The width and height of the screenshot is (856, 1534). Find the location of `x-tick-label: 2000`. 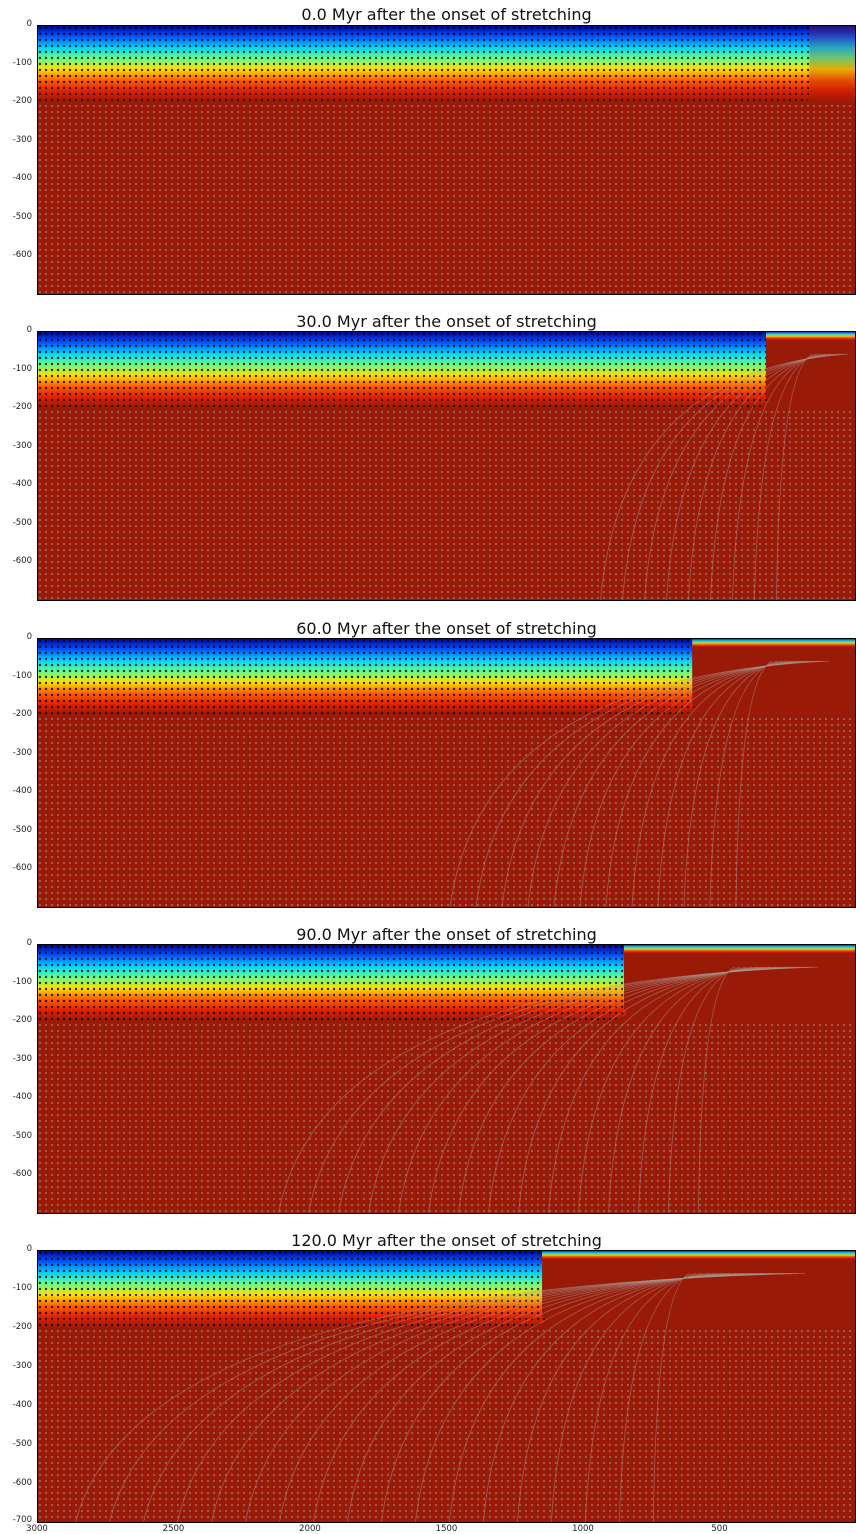

x-tick-label: 2000 is located at coordinates (310, 1529).